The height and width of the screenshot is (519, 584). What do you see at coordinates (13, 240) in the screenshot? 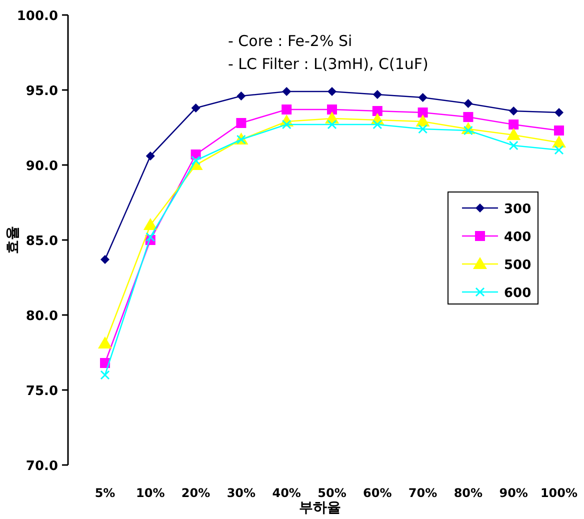
I see `y-axis-title: 효율` at bounding box center [13, 240].